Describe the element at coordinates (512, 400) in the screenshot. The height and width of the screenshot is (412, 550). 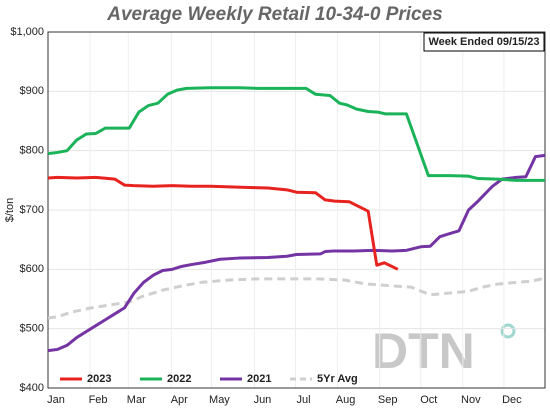
I see `x-tick-label: Dec` at that location.